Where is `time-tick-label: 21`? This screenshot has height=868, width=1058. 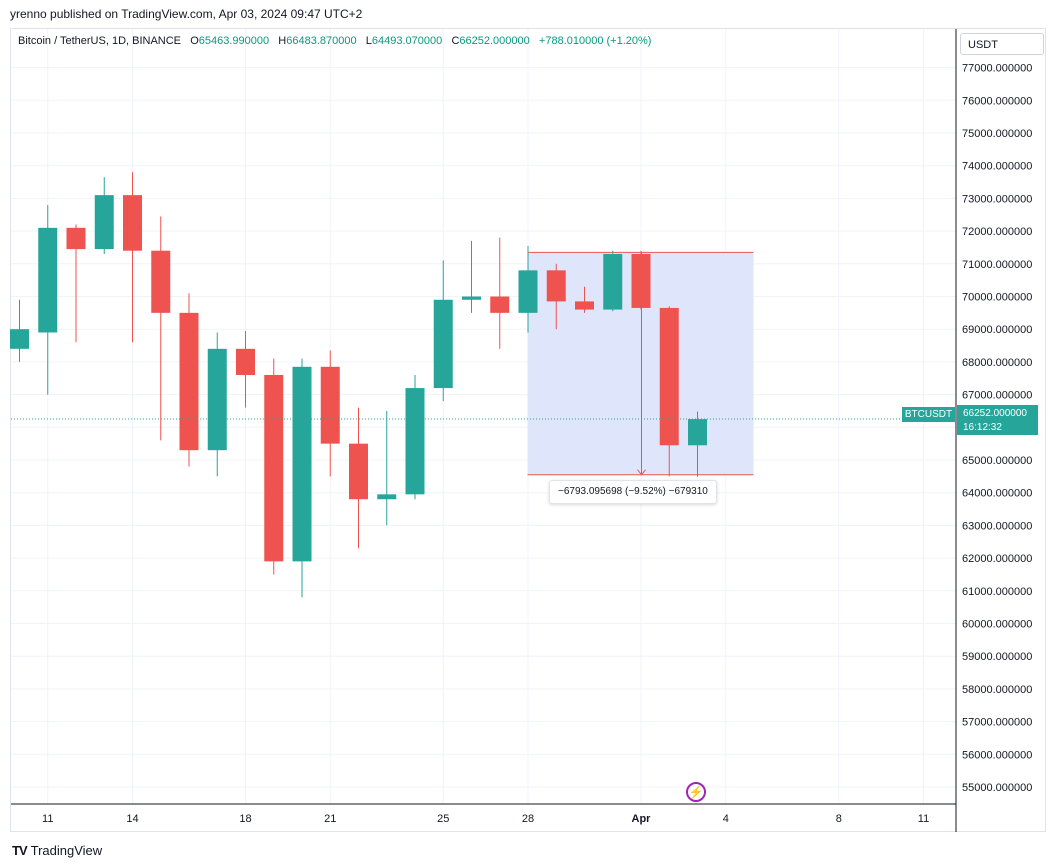
time-tick-label: 21 is located at coordinates (330, 819).